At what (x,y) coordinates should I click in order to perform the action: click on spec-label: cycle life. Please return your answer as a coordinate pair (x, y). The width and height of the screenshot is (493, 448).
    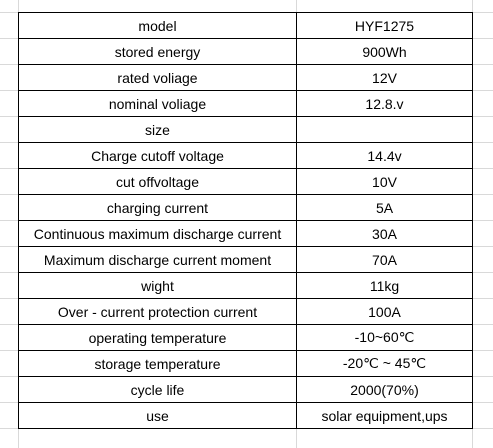
    Looking at the image, I should click on (157, 389).